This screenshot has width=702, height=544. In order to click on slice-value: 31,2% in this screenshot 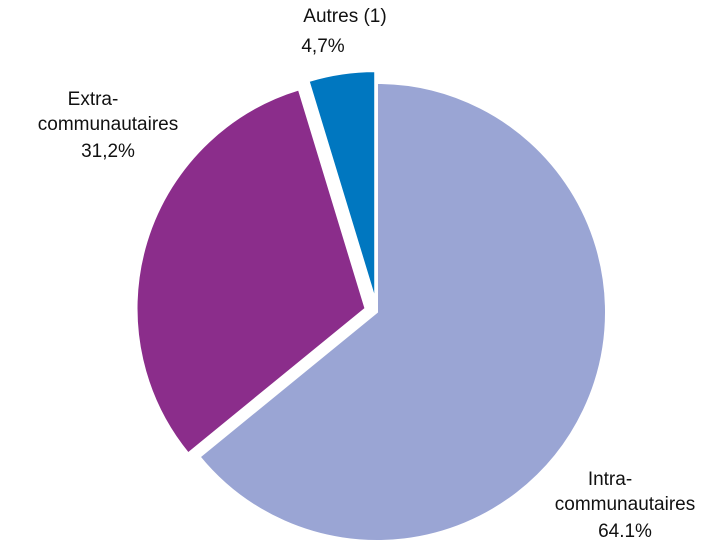, I will do `click(108, 151)`.